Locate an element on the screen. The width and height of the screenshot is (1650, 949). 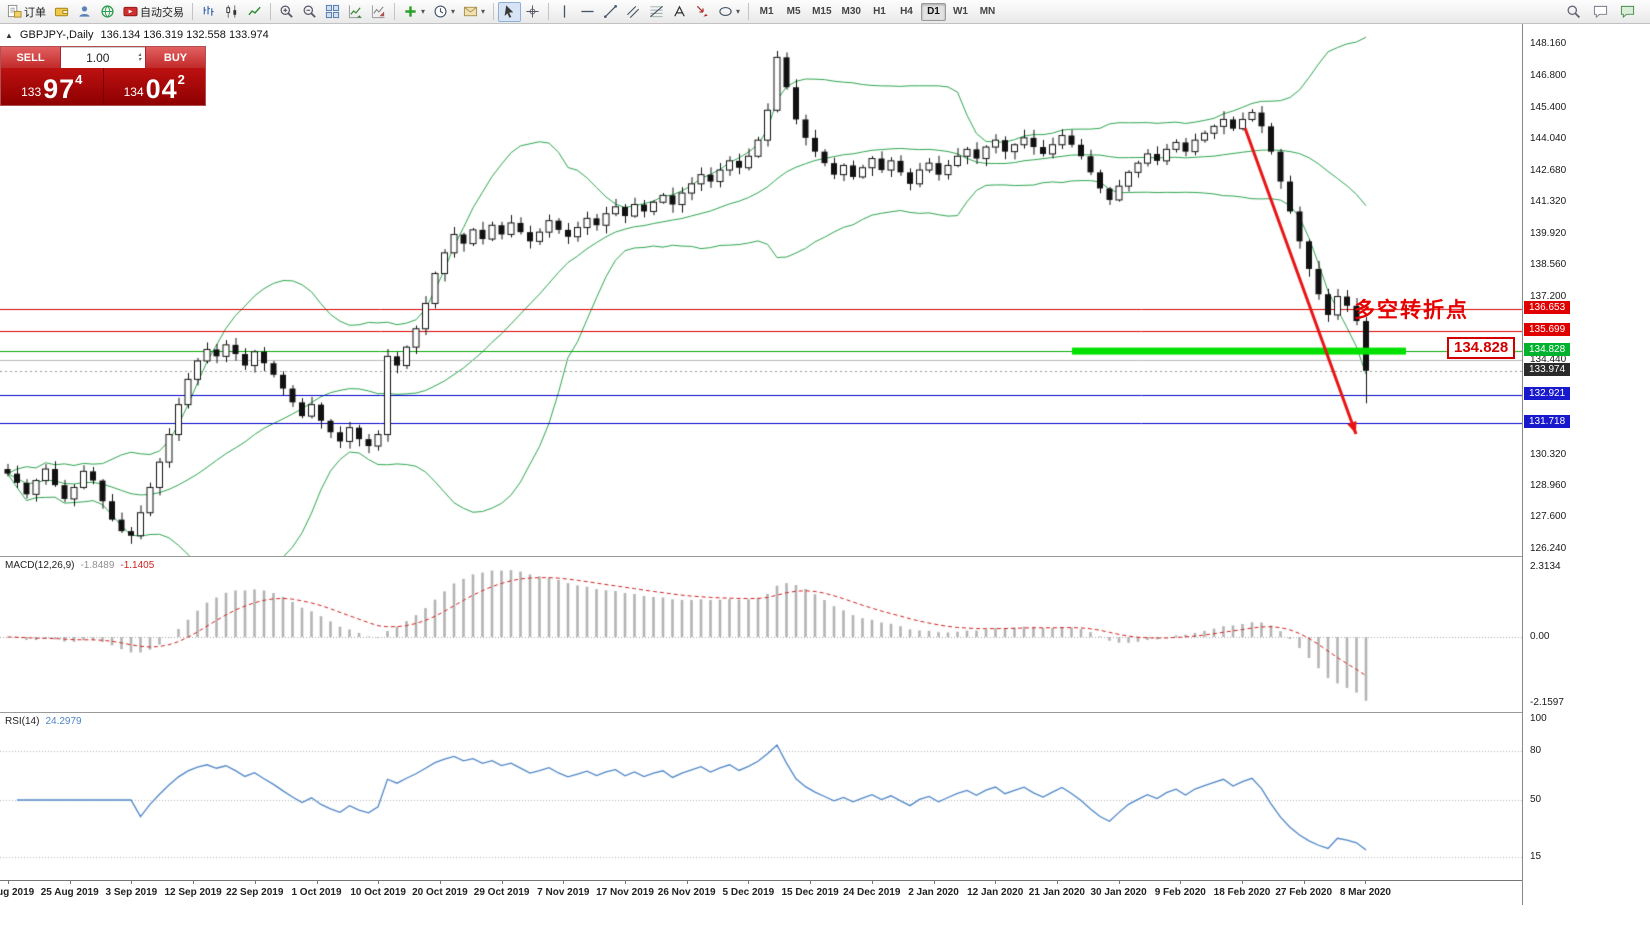
auto-scroll-button is located at coordinates (355, 12).